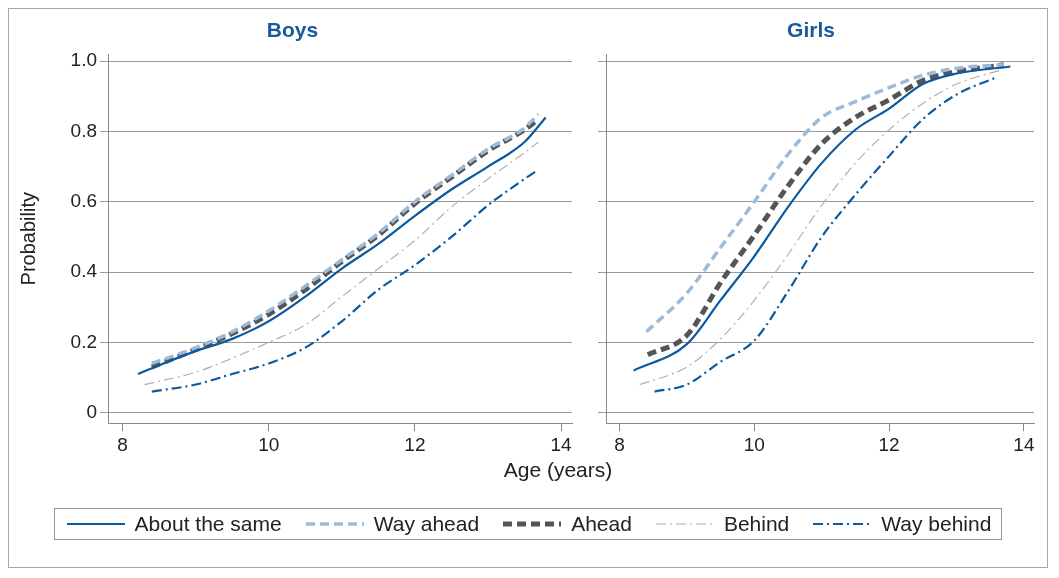 Image resolution: width=1059 pixels, height=578 pixels. What do you see at coordinates (426, 524) in the screenshot?
I see `legend-label: Way ahead` at bounding box center [426, 524].